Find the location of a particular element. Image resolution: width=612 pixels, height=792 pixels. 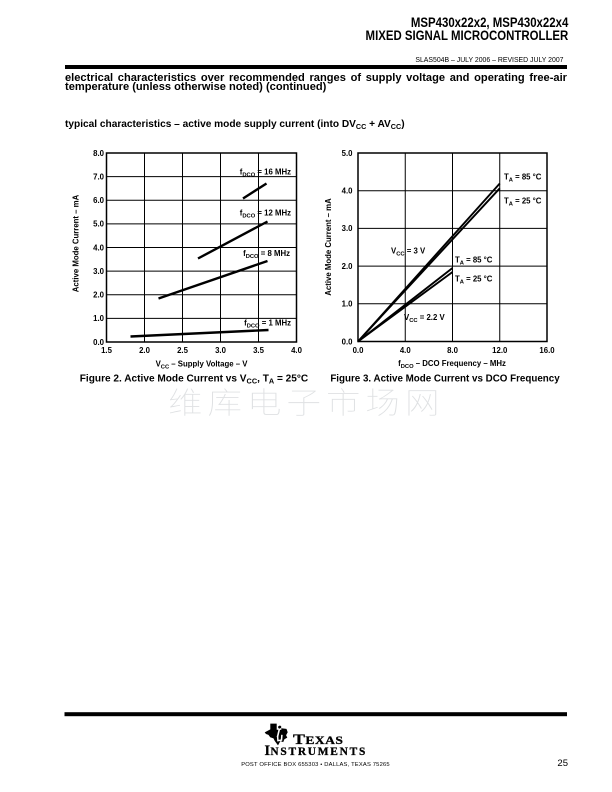

svg-text: 12.0 is located at coordinates (500, 350).